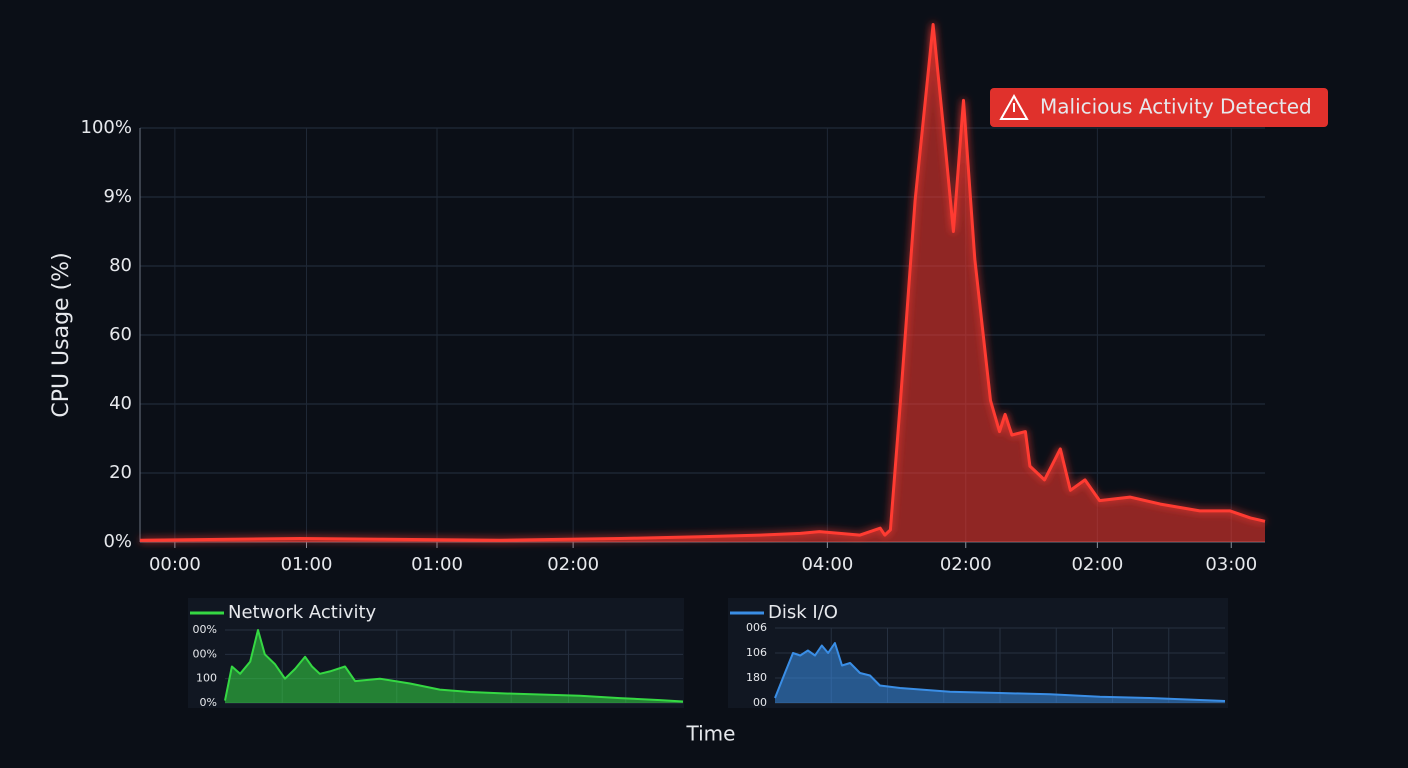 The image size is (1408, 768). I want to click on alert-text: Malicious Activity Detected, so click(1176, 107).